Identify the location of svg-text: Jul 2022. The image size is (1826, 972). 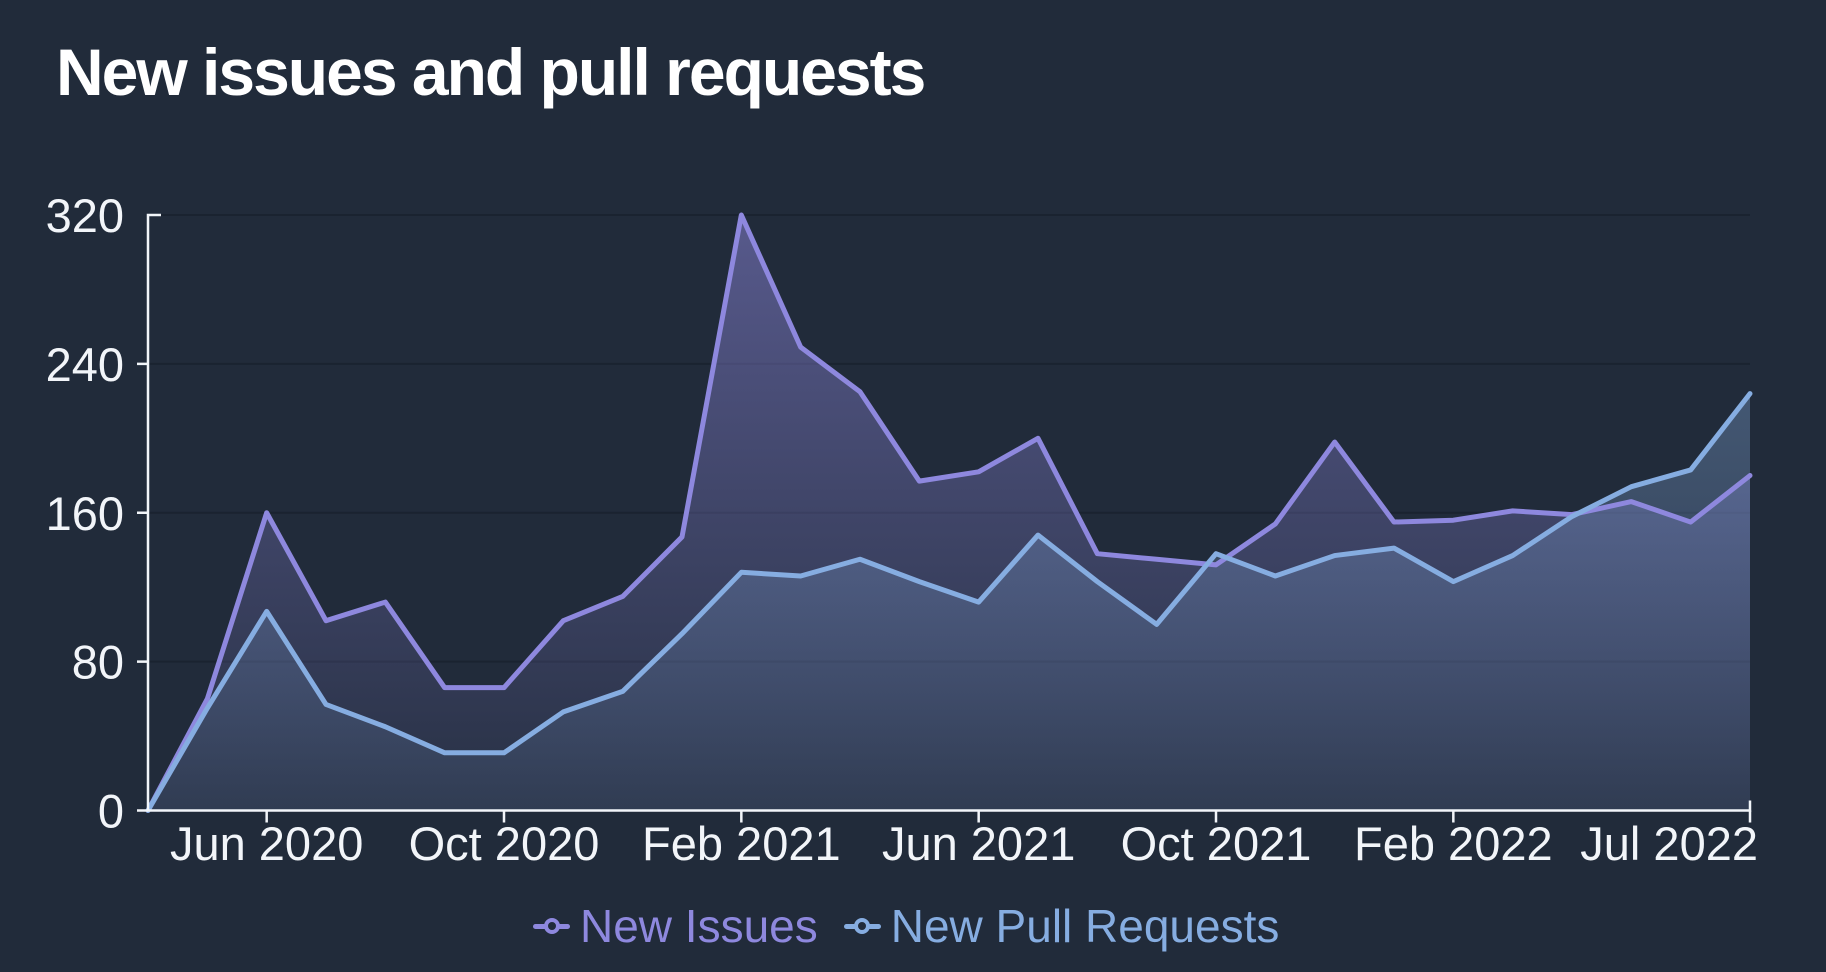
(1669, 843).